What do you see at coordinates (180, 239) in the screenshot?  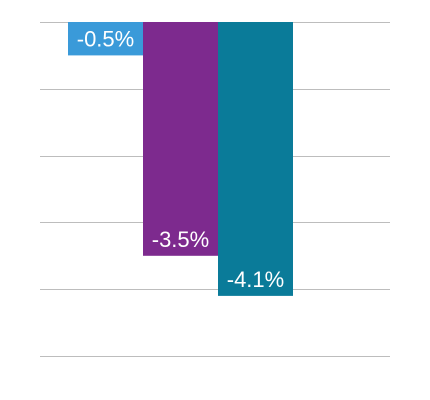 I see `bar-value-label: -3.5%` at bounding box center [180, 239].